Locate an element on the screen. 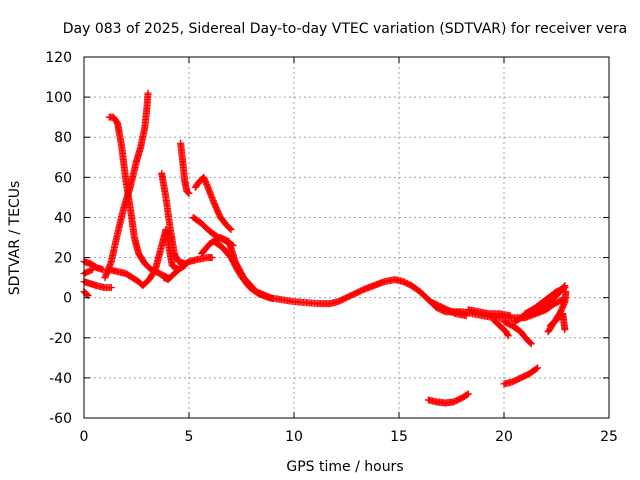  y-tick-label: 40 is located at coordinates (63, 218).